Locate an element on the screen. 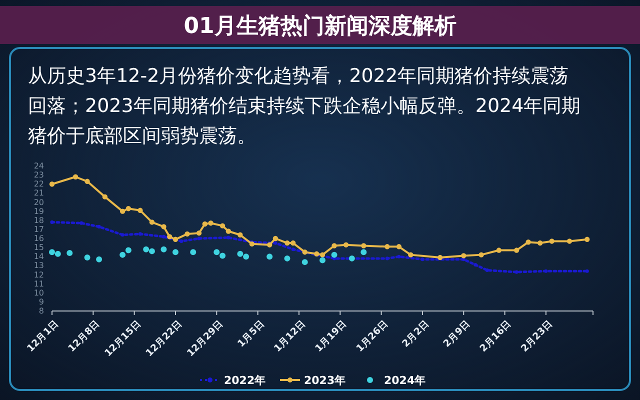 This screenshot has width=640, height=400. y-tick-label: 10 is located at coordinates (39, 293).